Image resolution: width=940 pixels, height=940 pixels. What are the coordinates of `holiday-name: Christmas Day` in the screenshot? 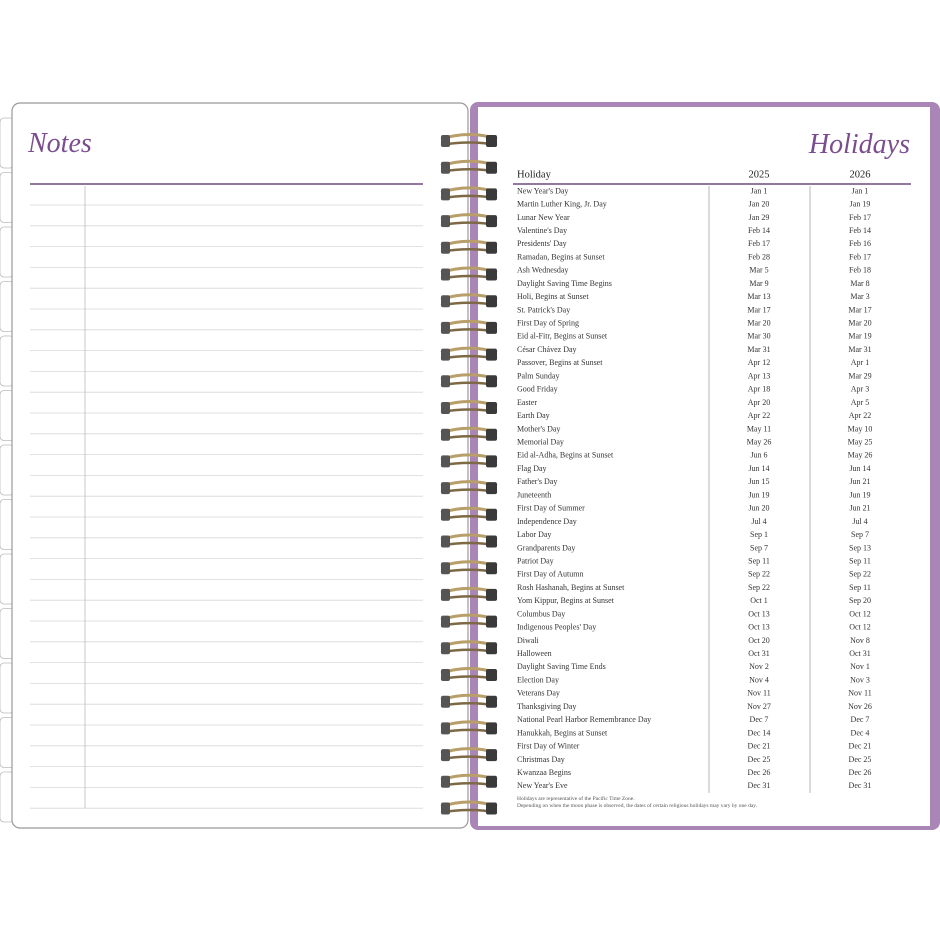 It's located at (541, 759).